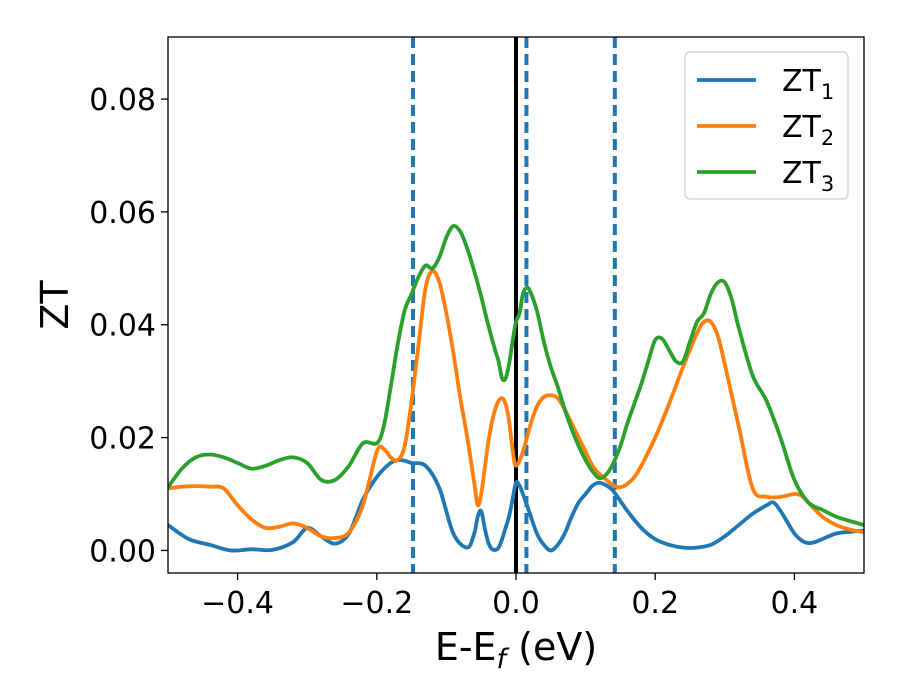 The width and height of the screenshot is (900, 700). I want to click on legend-box, so click(766, 125).